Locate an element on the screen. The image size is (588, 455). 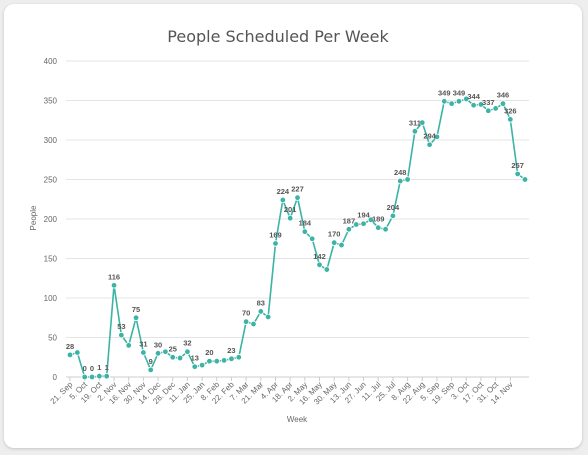
data-label: 294 is located at coordinates (429, 136).